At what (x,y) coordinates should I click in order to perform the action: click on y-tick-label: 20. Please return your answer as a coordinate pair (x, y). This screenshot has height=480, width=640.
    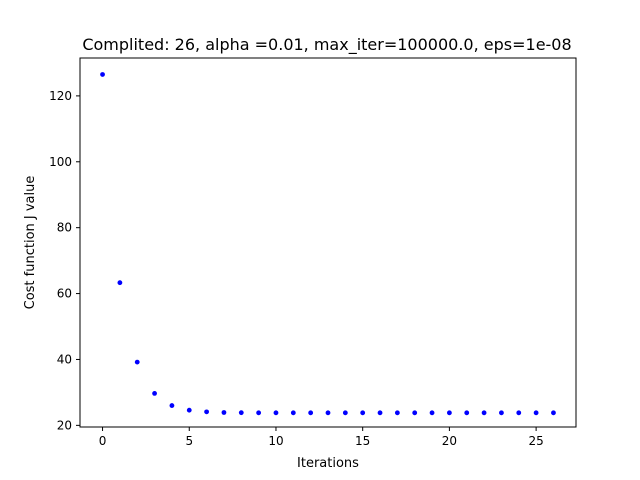
    Looking at the image, I should click on (64, 425).